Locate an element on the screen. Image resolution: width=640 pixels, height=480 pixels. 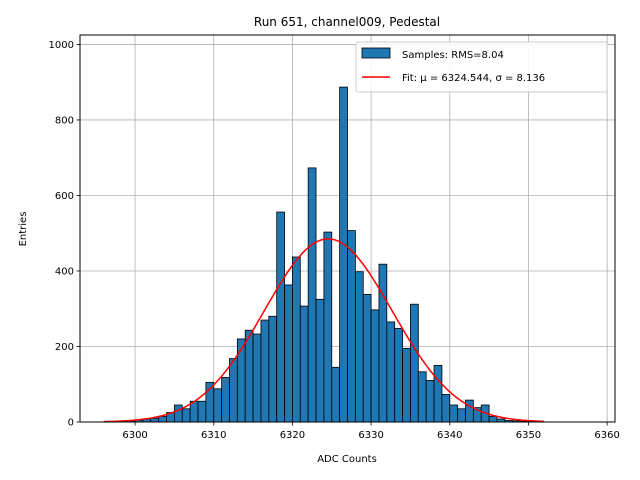
x-axis-label: ADC Counts is located at coordinates (347, 459).